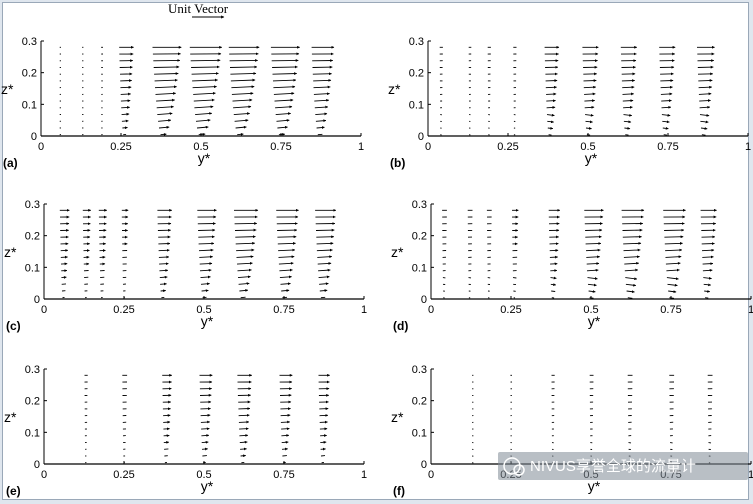 Image resolution: width=753 pixels, height=504 pixels. I want to click on y-tick-label: 0.2, so click(32, 237).